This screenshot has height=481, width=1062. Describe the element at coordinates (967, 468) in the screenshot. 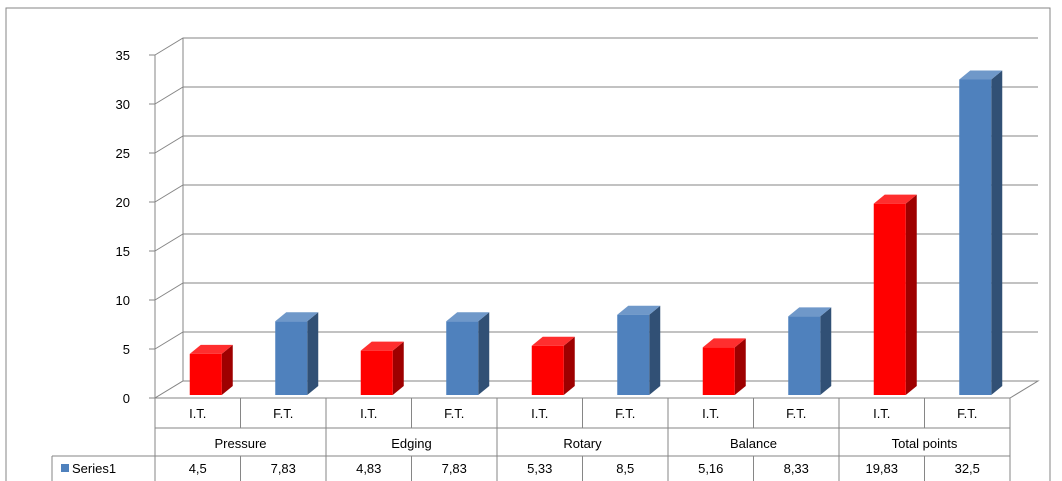

I see `data-label: 32,5` at that location.